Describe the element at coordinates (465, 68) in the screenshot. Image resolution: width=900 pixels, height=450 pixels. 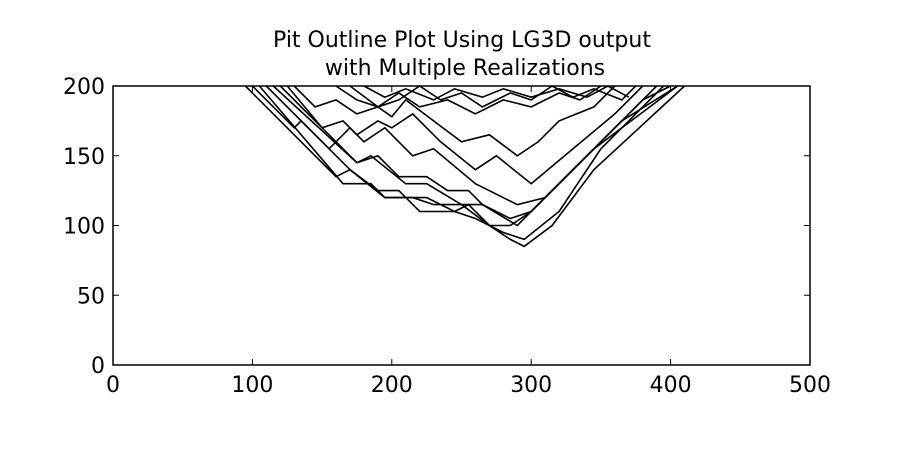
I see `chart-title-line-2: with Multiple Realizations` at that location.